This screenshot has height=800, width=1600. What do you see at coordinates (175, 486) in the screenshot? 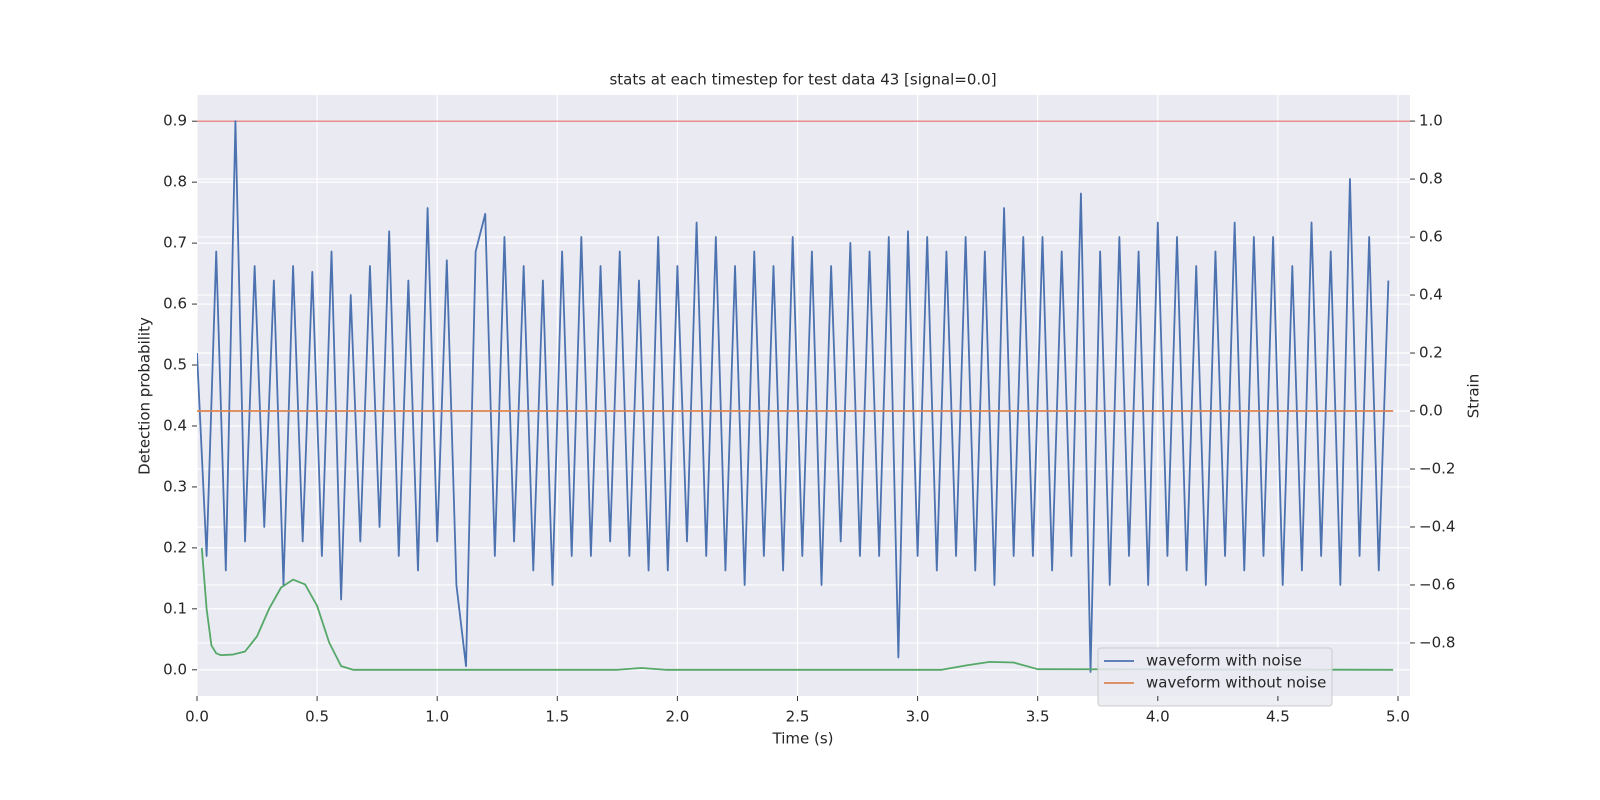
I see `y-tick-label: 0.3` at bounding box center [175, 486].